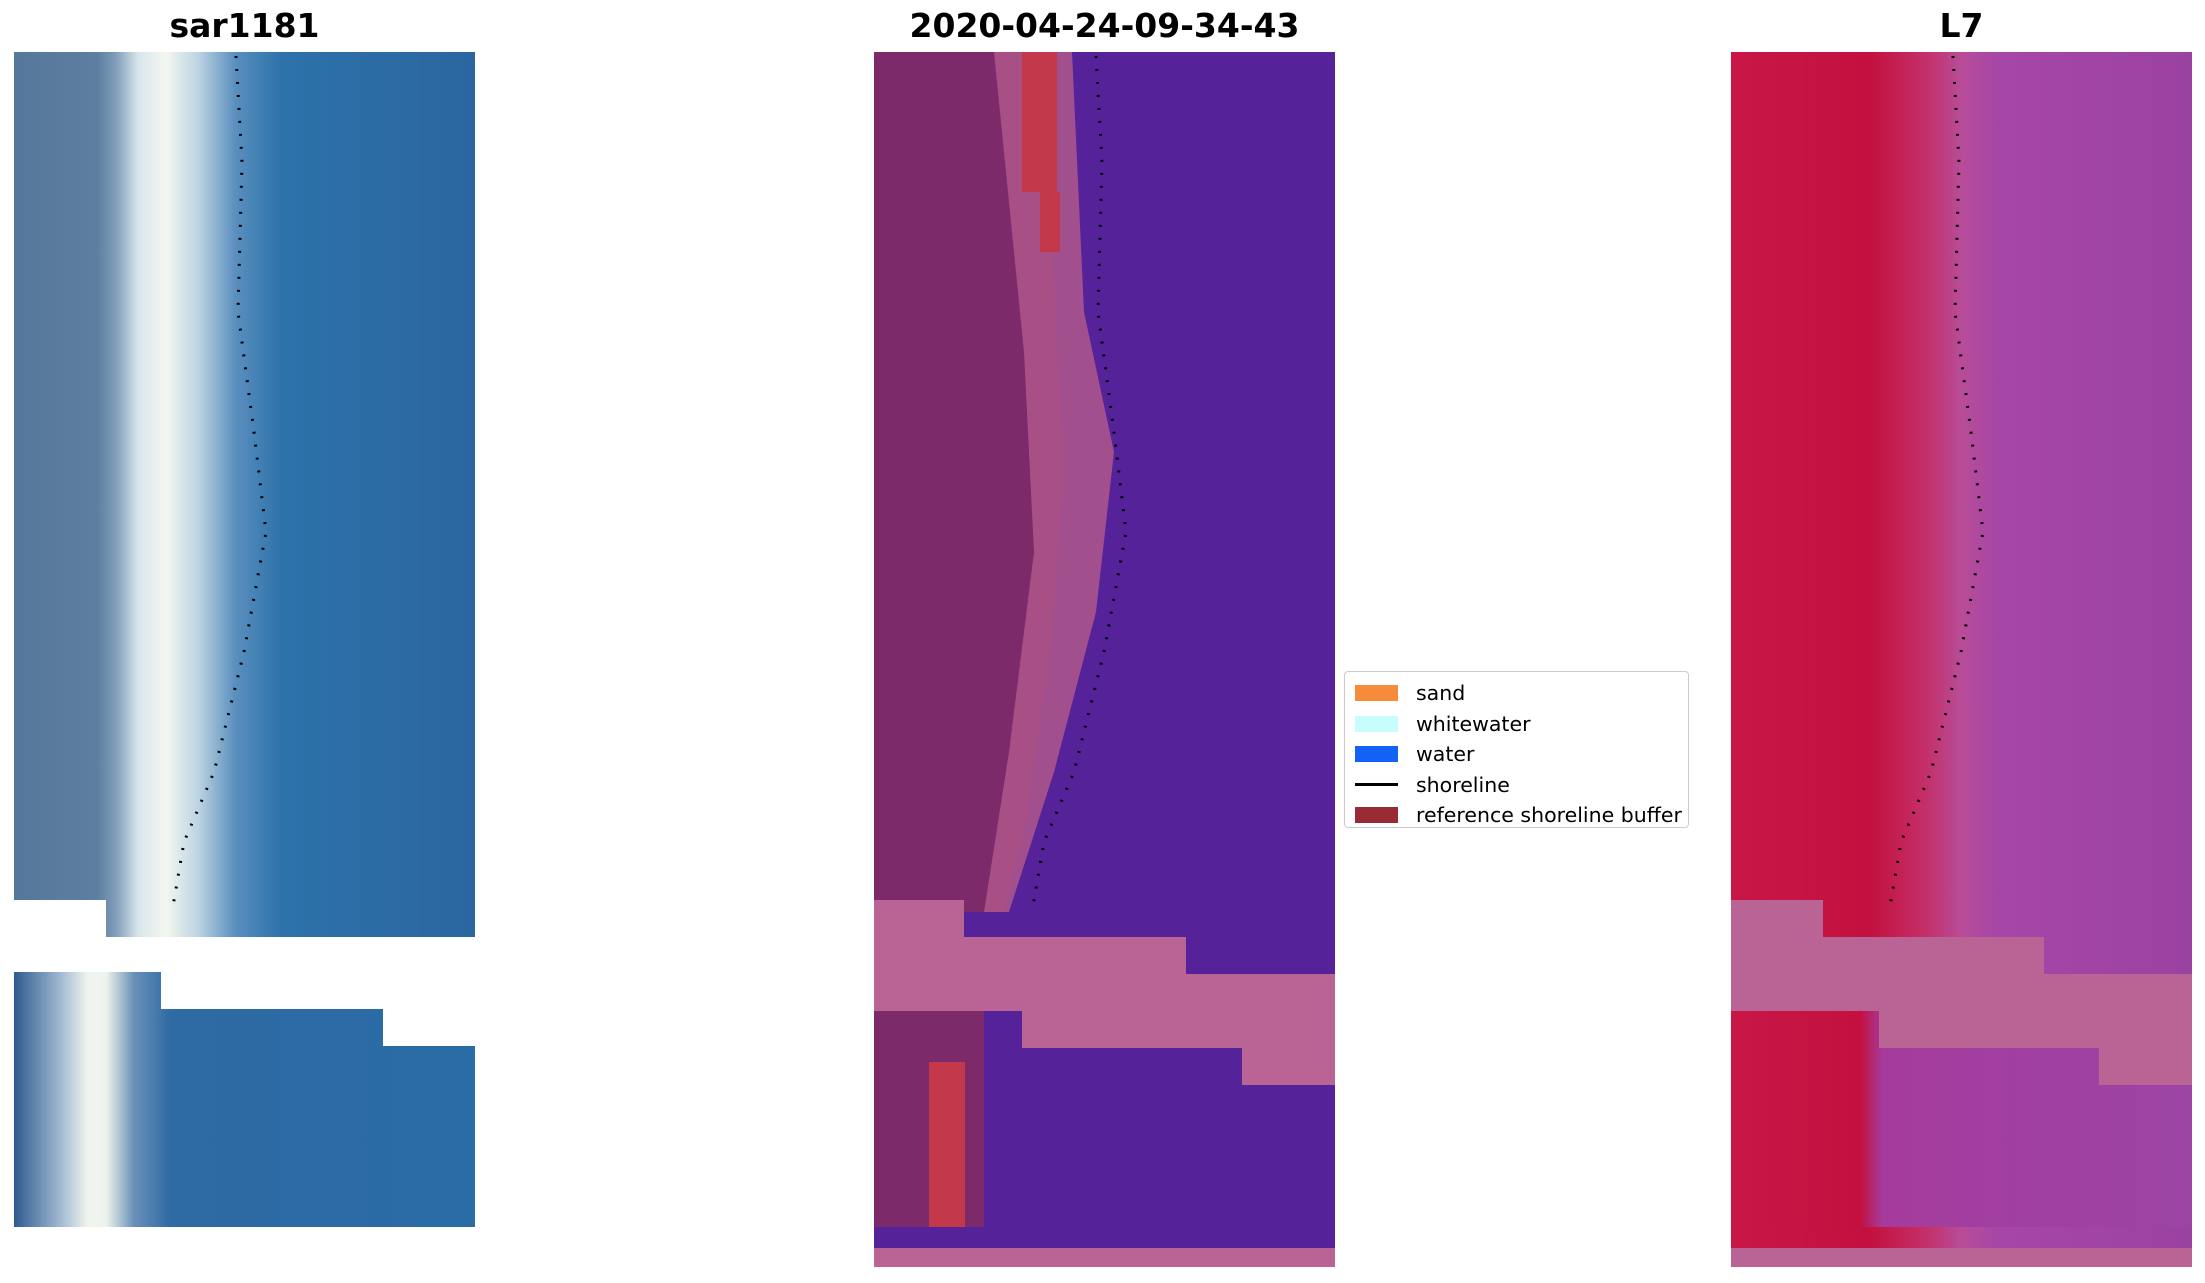  I want to click on panel-title-classified: 2020-04-24-09-34-43, so click(1104, 25).